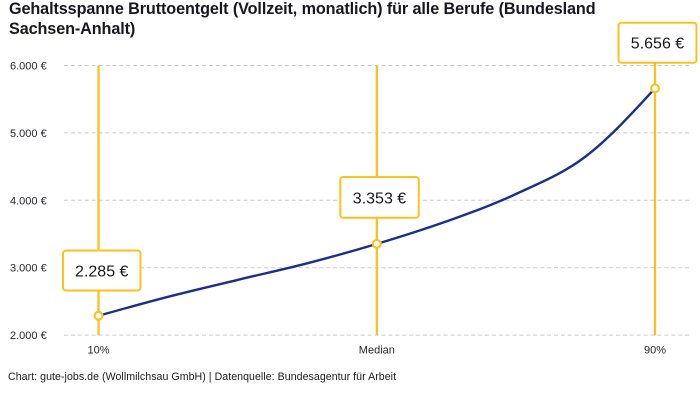  I want to click on svg-text: 2.000 €, so click(28, 336).